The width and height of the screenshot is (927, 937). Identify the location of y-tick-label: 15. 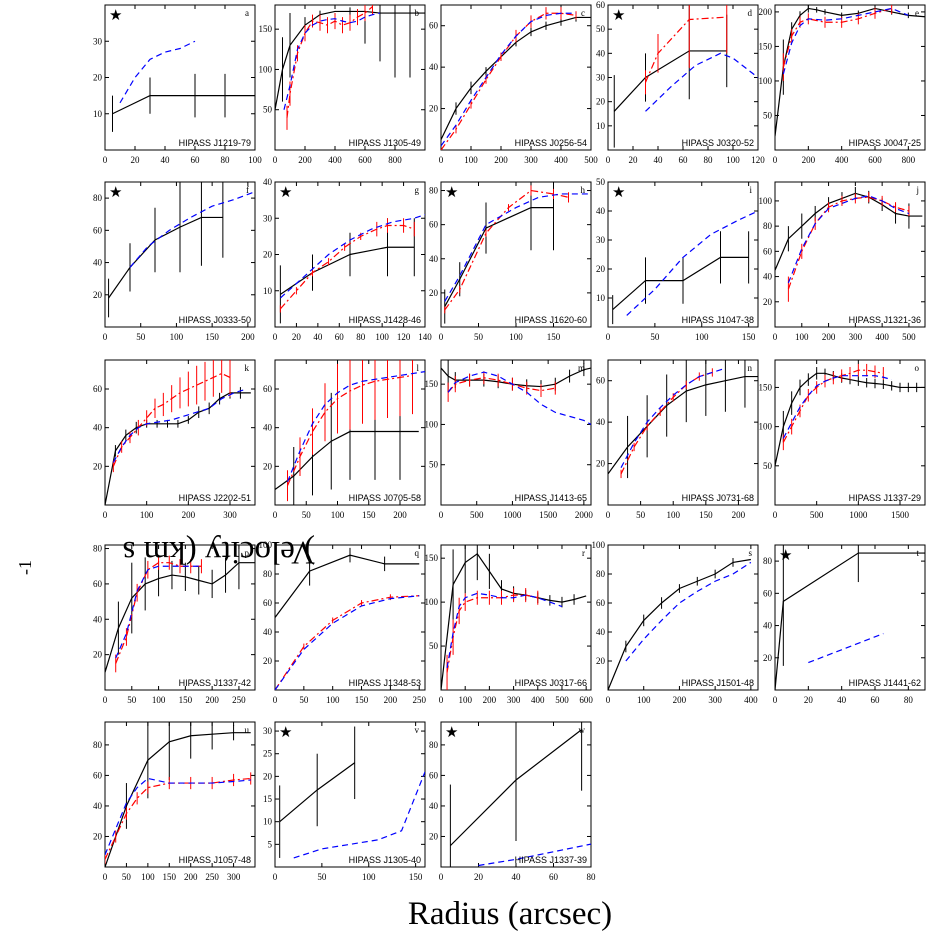
(268, 799).